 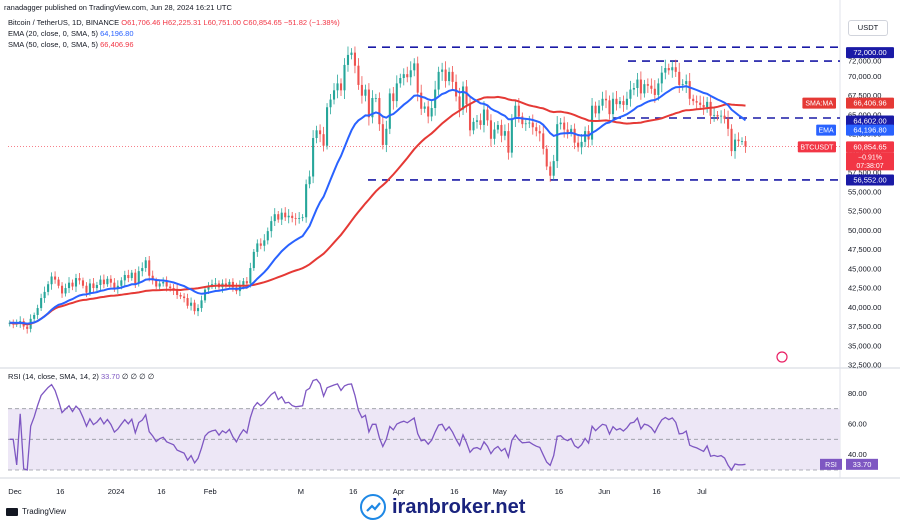 I want to click on rsi-tick-label: 80.00, so click(x=857, y=393).